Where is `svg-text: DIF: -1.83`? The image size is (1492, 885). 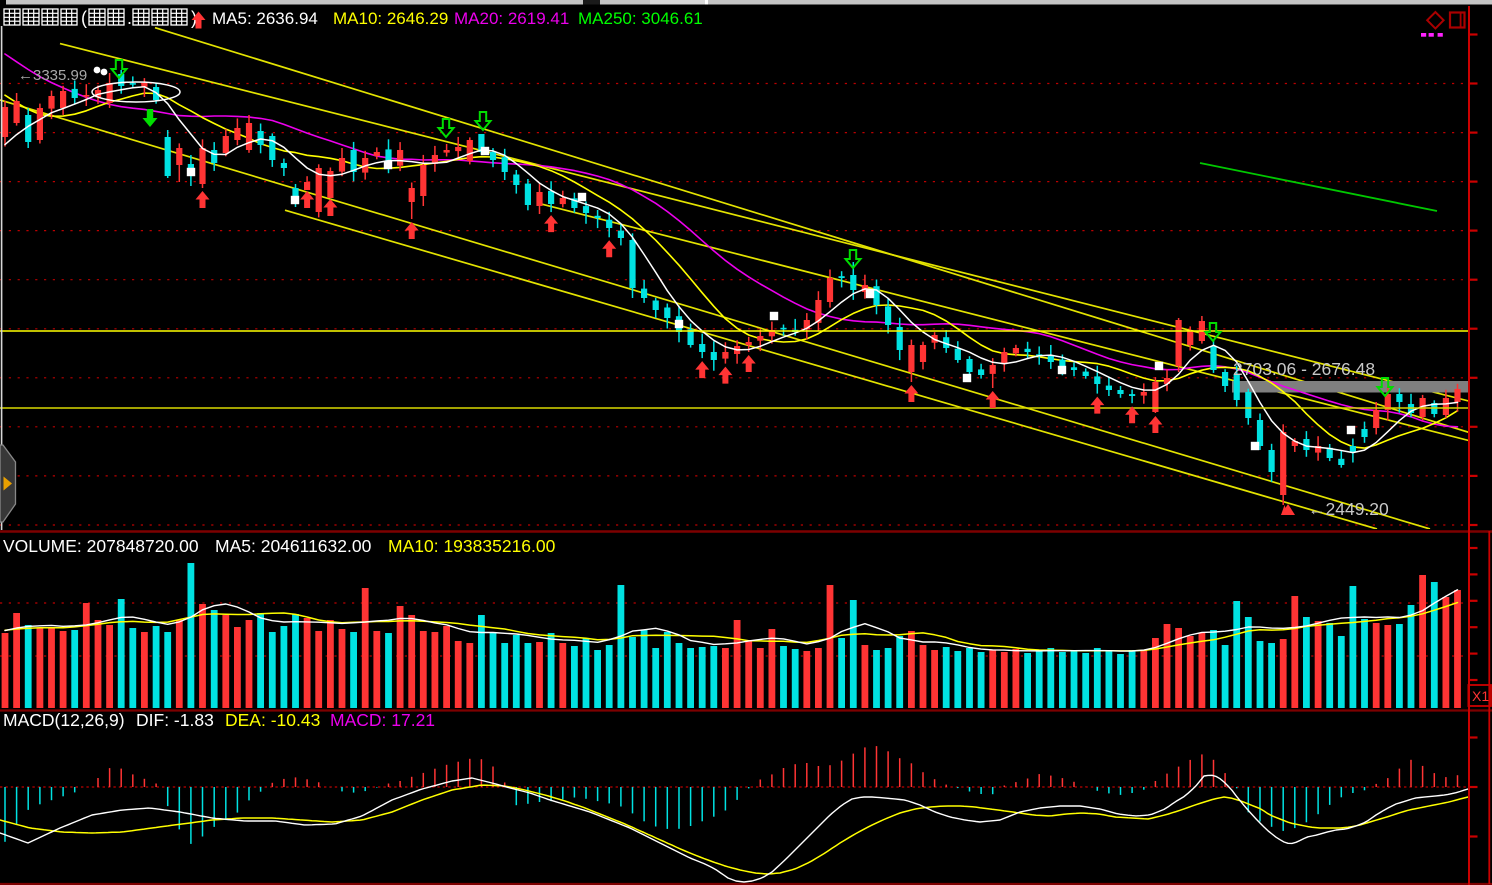 svg-text: DIF: -1.83 is located at coordinates (175, 720).